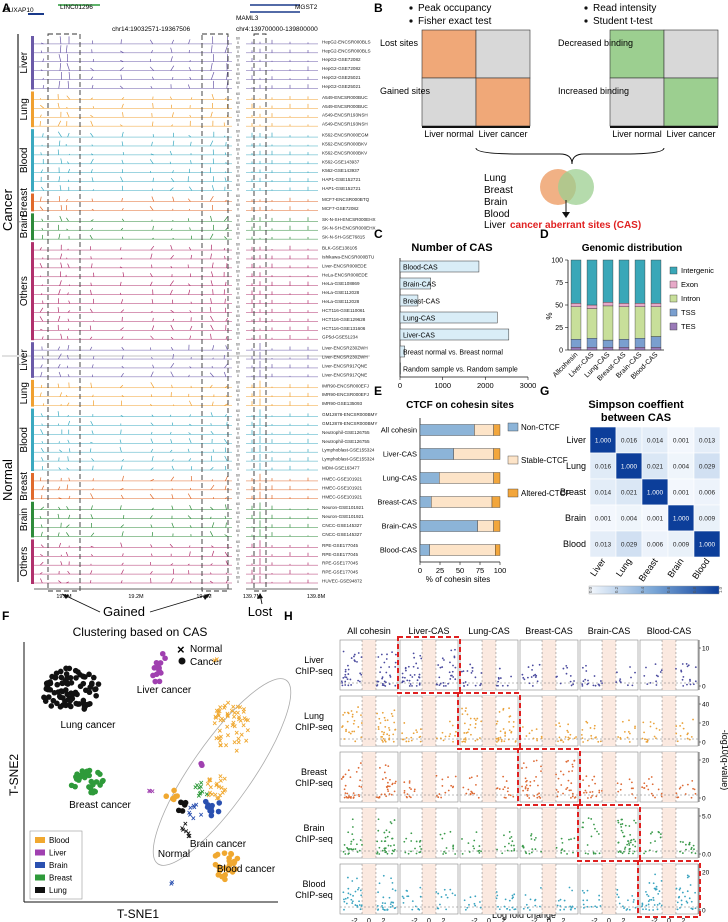 This screenshot has width=728, height=922. I want to click on cell-value: 0.009, so click(707, 519).